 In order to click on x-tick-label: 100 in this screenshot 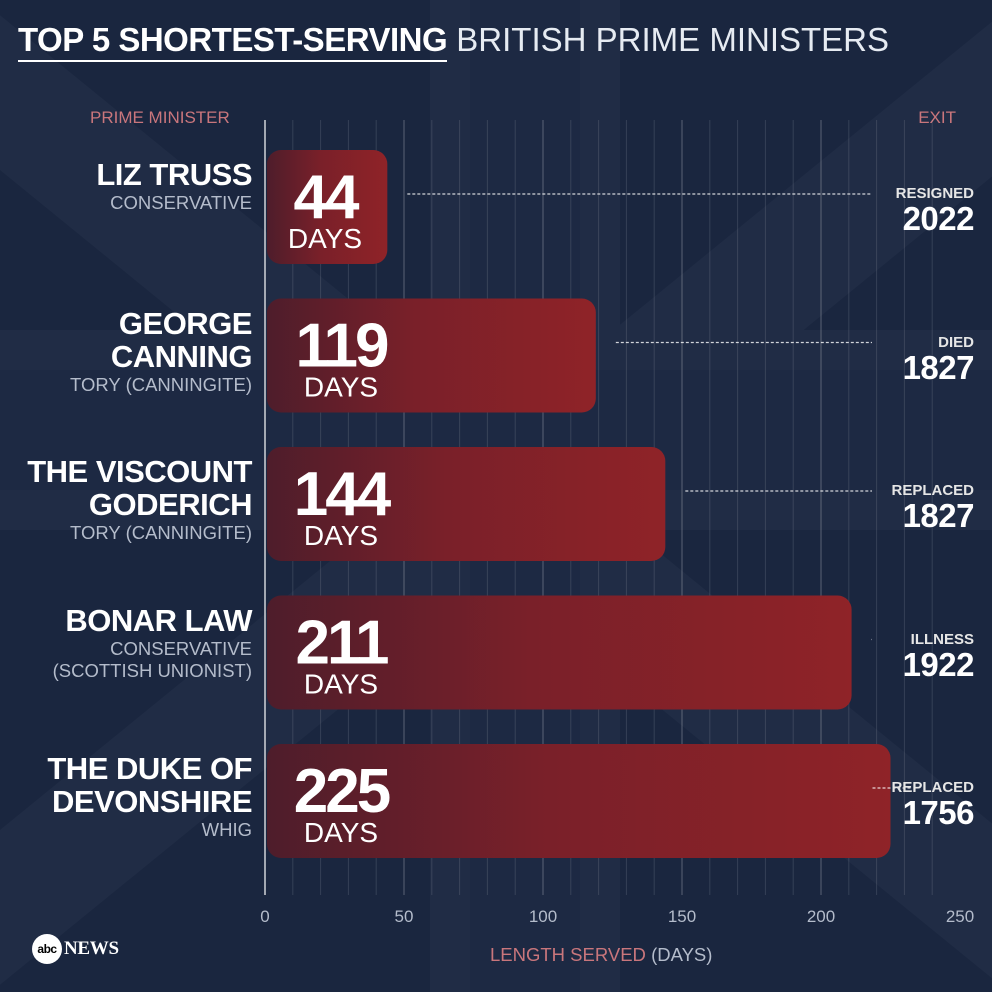, I will do `click(543, 916)`.